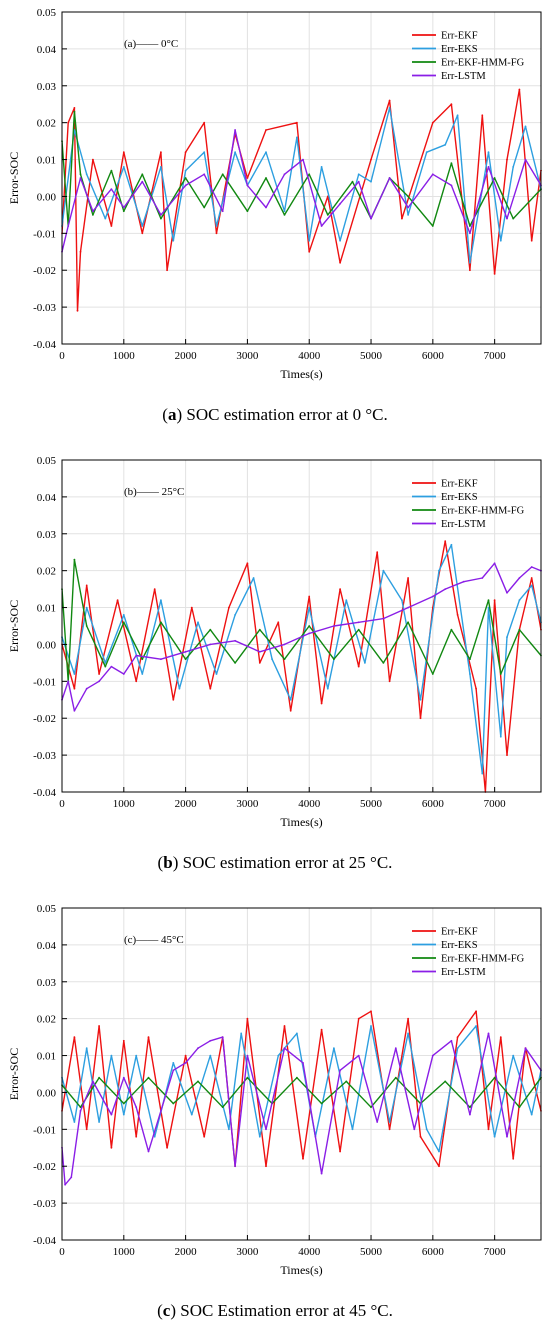 The height and width of the screenshot is (1343, 550). Describe the element at coordinates (247, 804) in the screenshot. I see `x-tick-label: 3000` at that location.